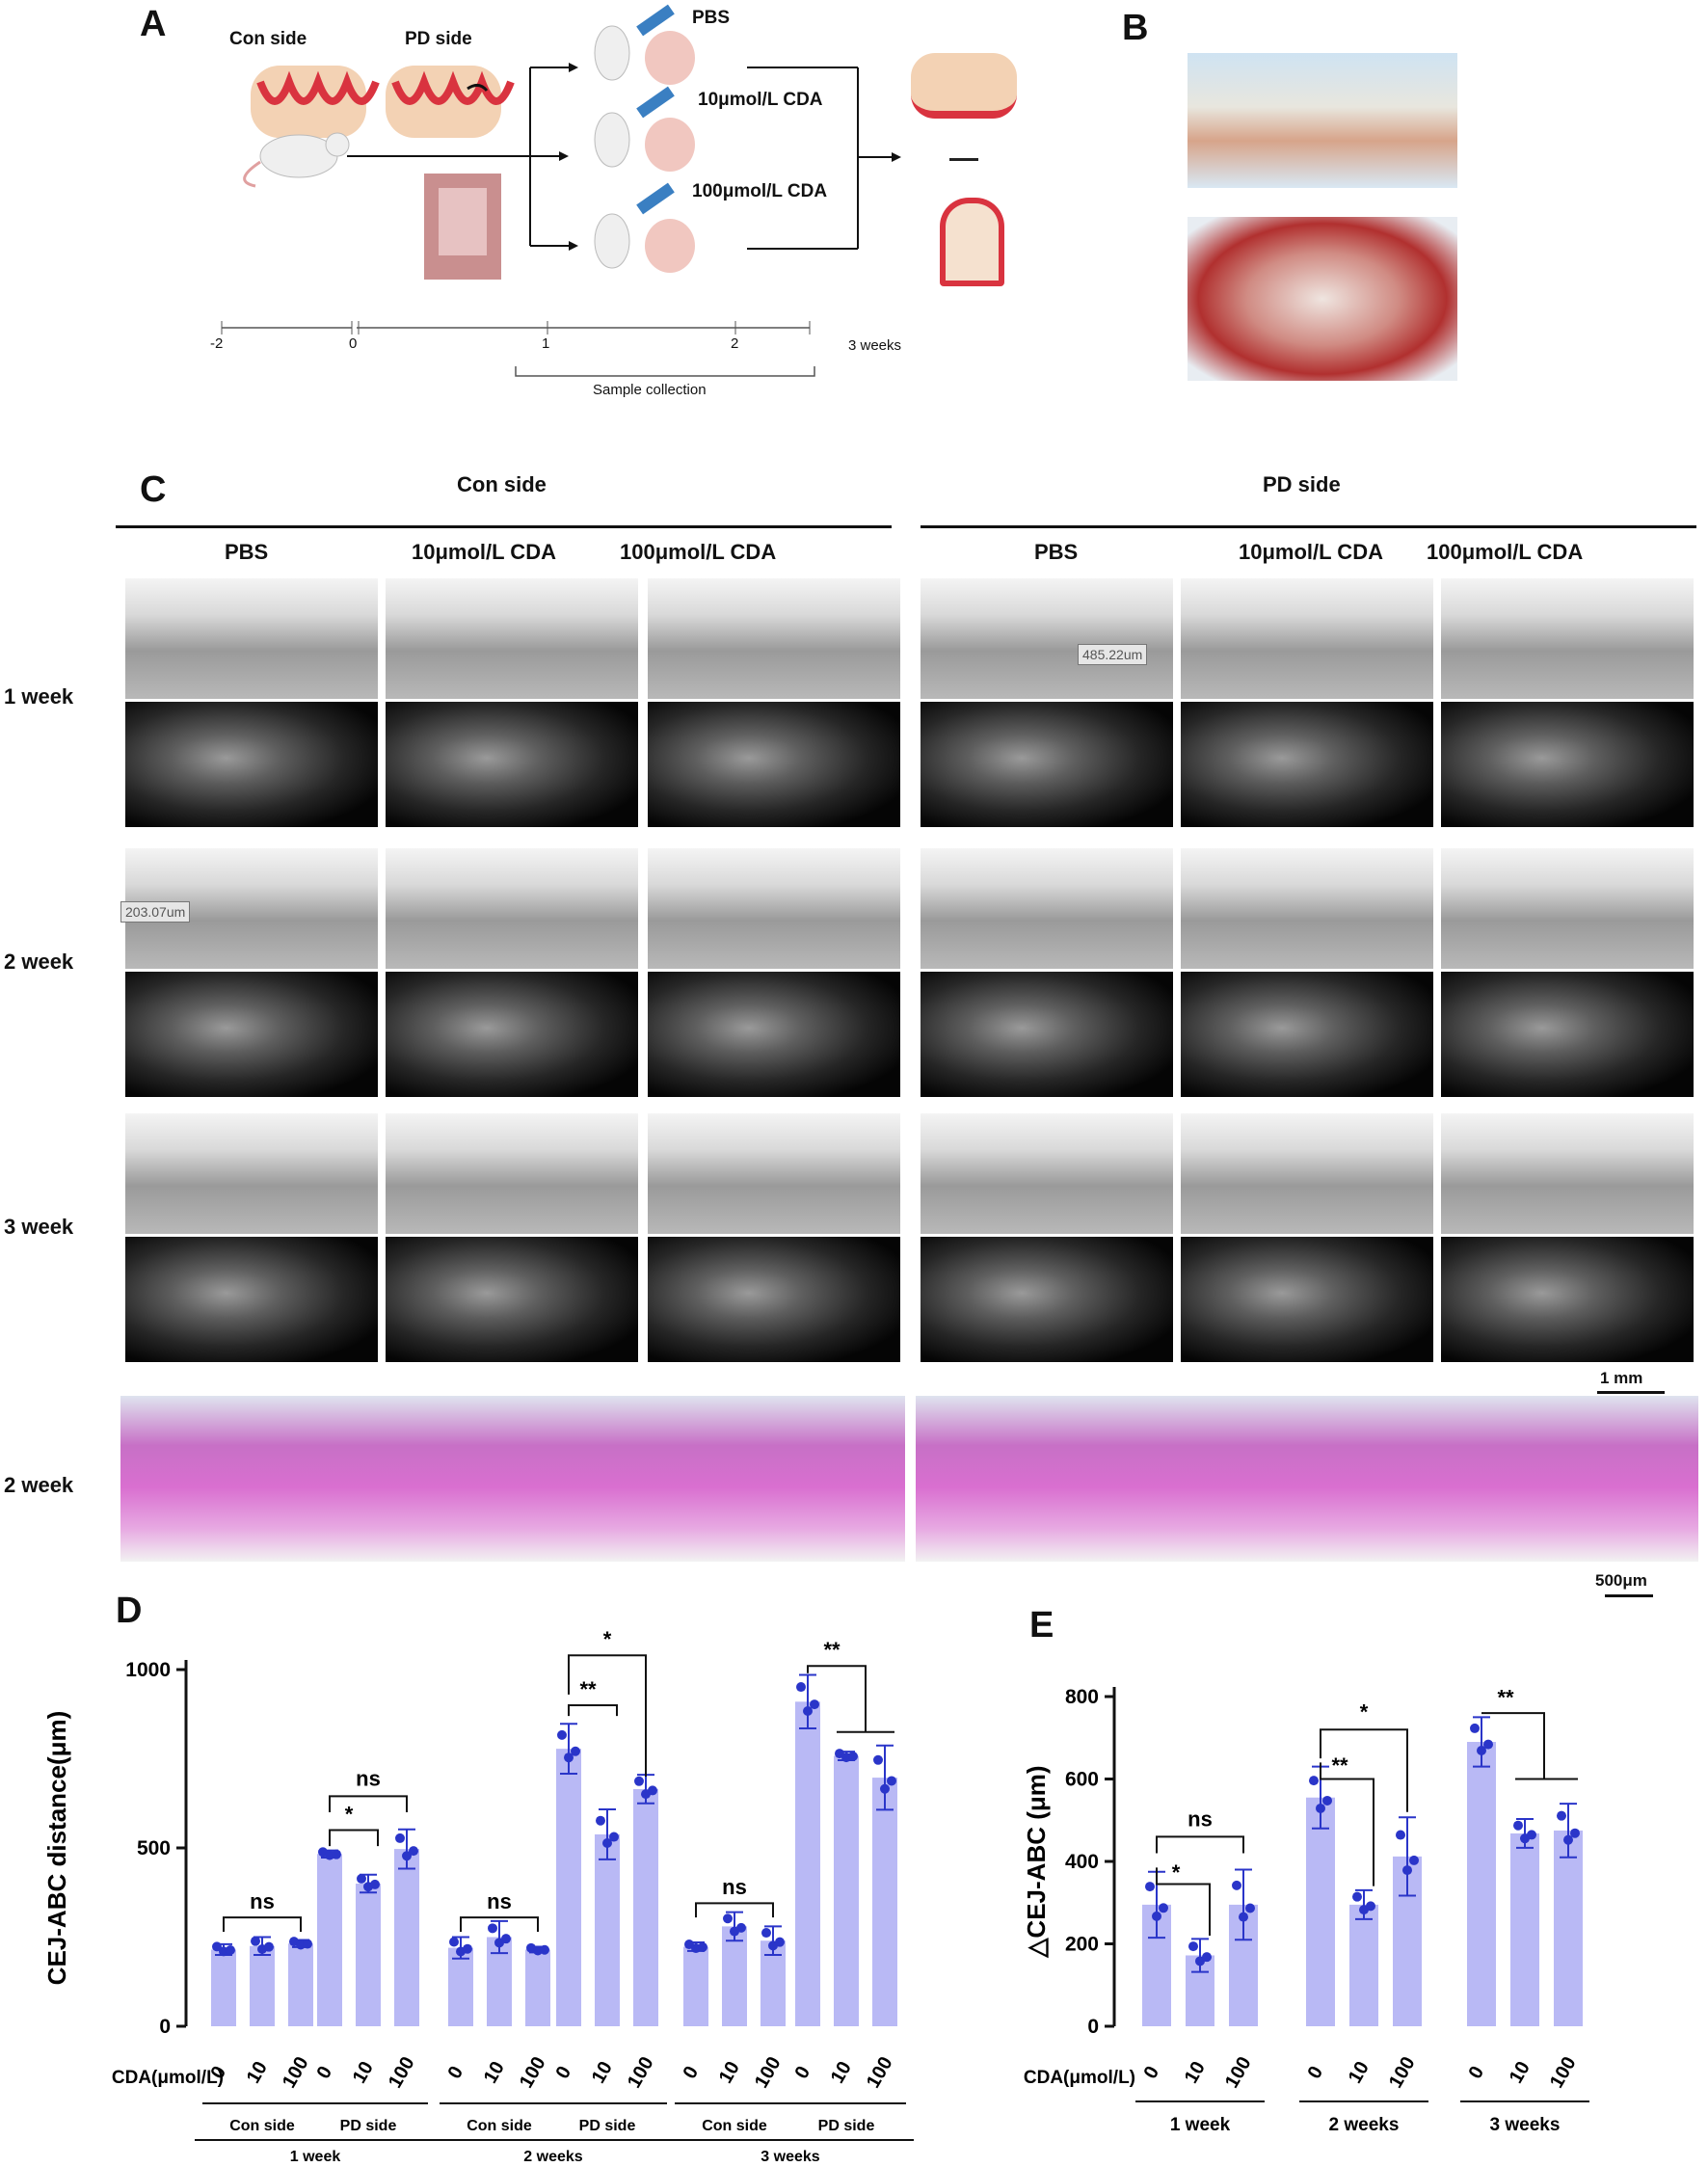 This screenshot has height=2167, width=1708. I want to click on sig-bracket-p3w, so click(850, 1699).